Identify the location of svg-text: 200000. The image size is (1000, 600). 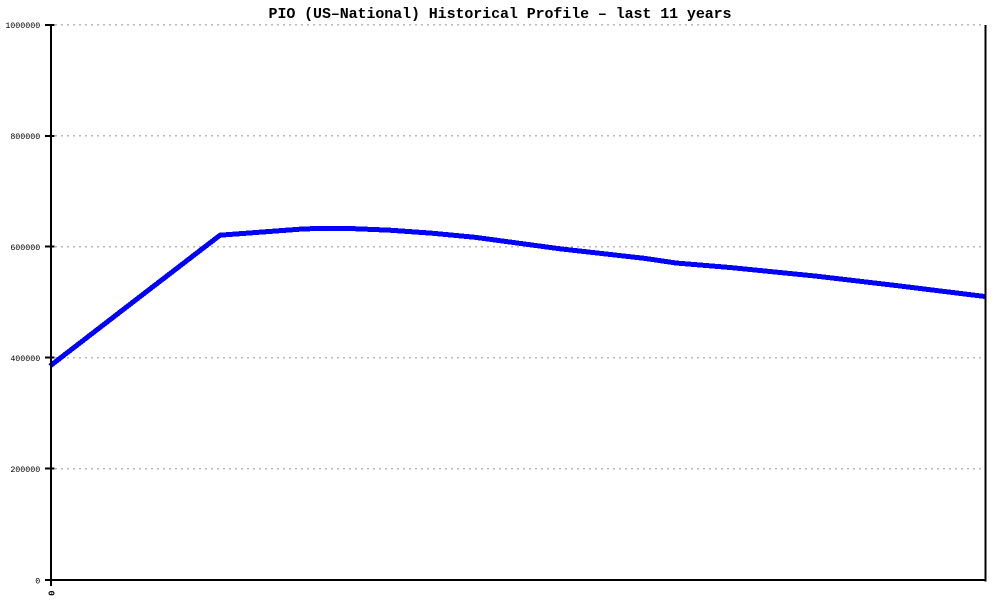
(25, 470).